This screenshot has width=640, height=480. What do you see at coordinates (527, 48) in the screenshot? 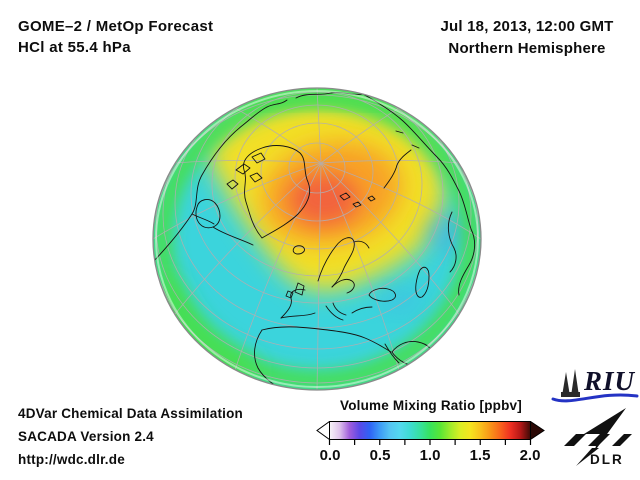
I see `hemisphere-label: Northern Hemisphere` at bounding box center [527, 48].